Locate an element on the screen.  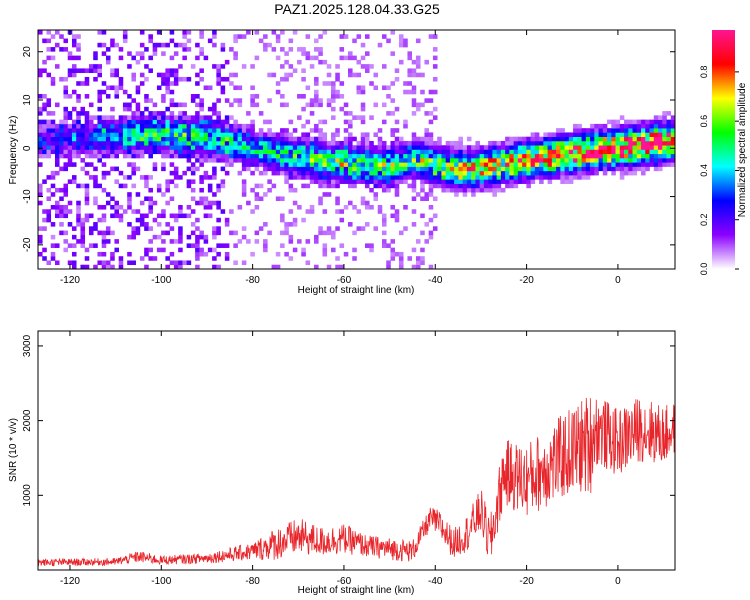
spectrogram-y-label: Frequency (Hz) is located at coordinates (13, 150).